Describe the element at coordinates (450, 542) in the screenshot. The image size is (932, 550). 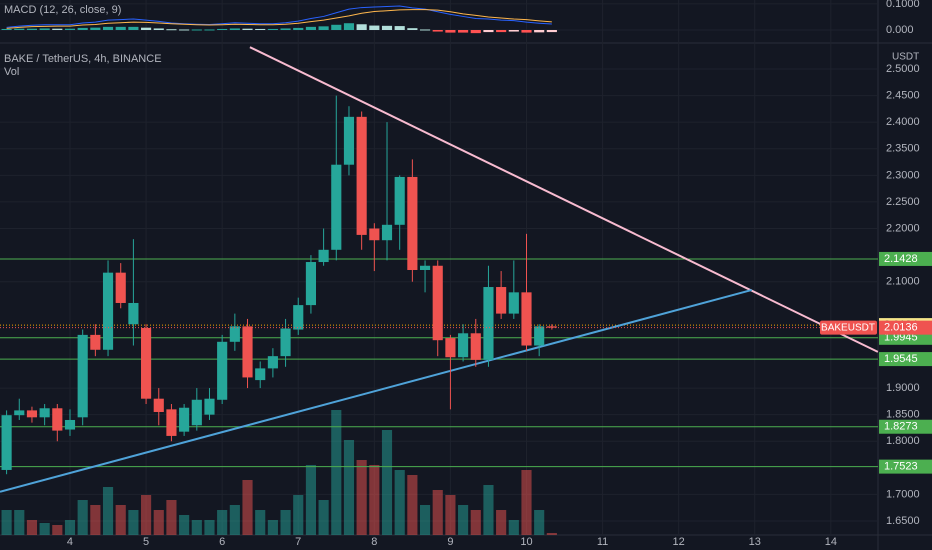
I see `x-tick-label: 9` at that location.